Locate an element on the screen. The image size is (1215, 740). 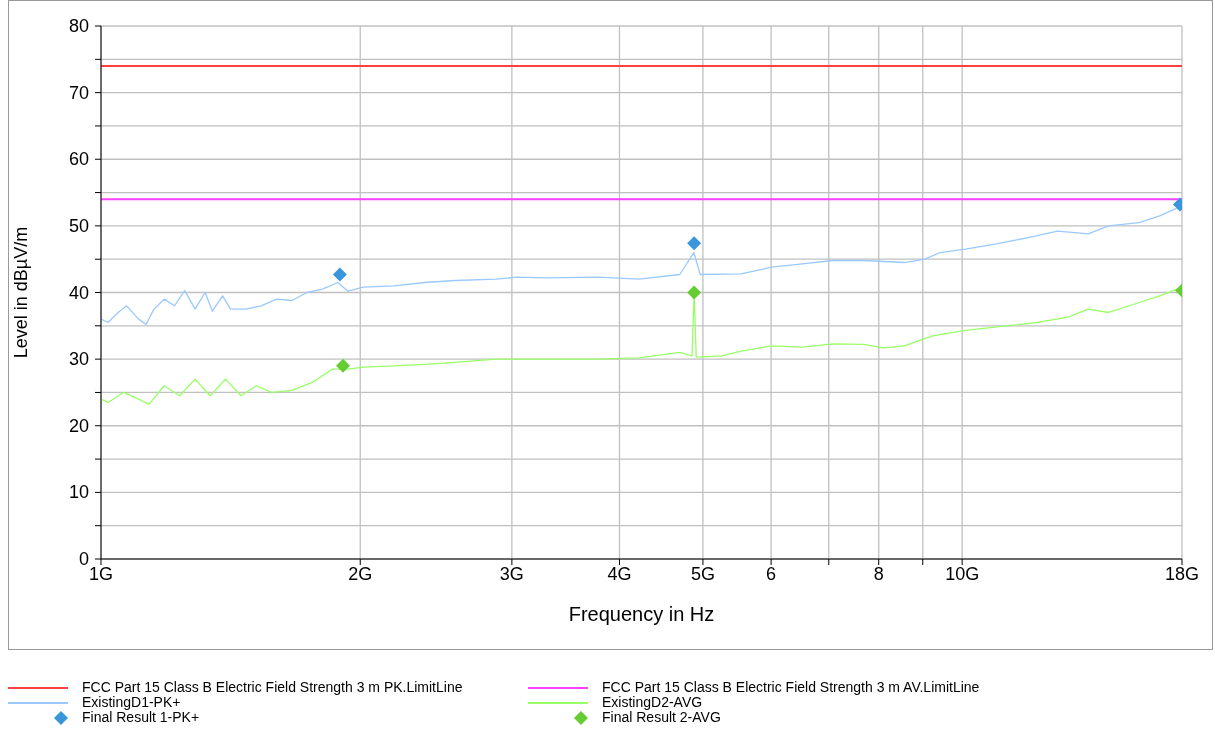
x-tick-label: 3G is located at coordinates (511, 573).